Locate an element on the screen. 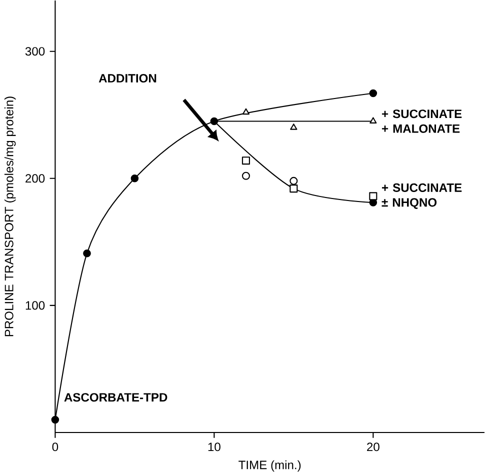  series-label: + SUCCINATE ± NHQNO is located at coordinates (422, 196).